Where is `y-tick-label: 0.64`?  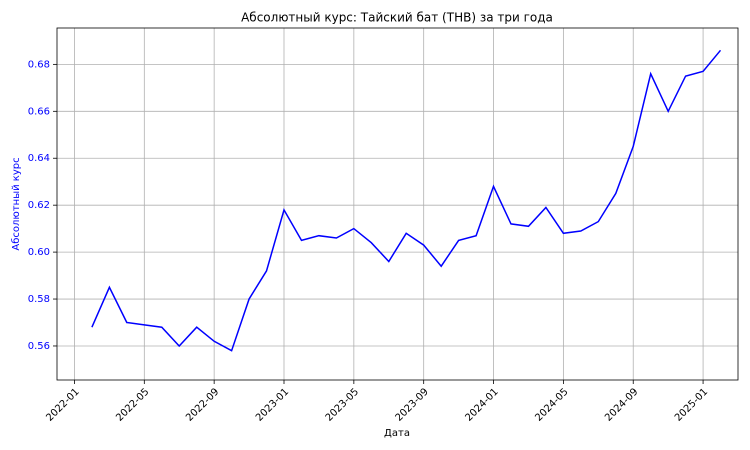
y-tick-label: 0.64 is located at coordinates (39, 158).